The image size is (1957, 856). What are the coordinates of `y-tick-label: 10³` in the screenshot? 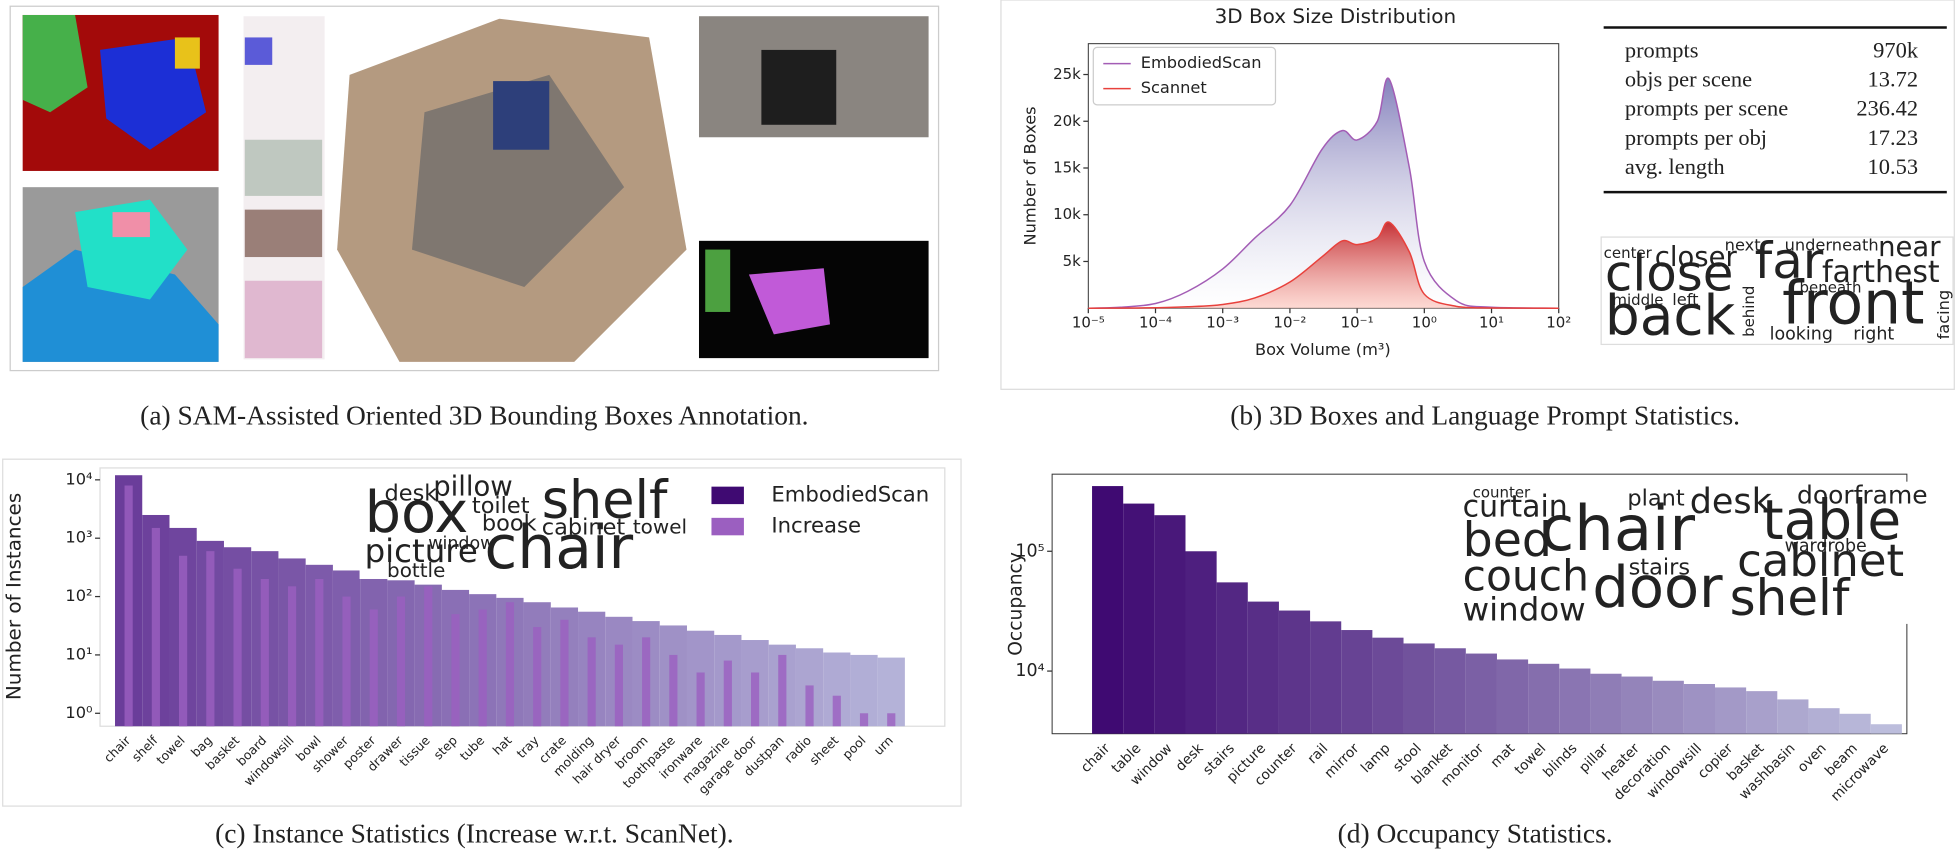 It's located at (78, 537).